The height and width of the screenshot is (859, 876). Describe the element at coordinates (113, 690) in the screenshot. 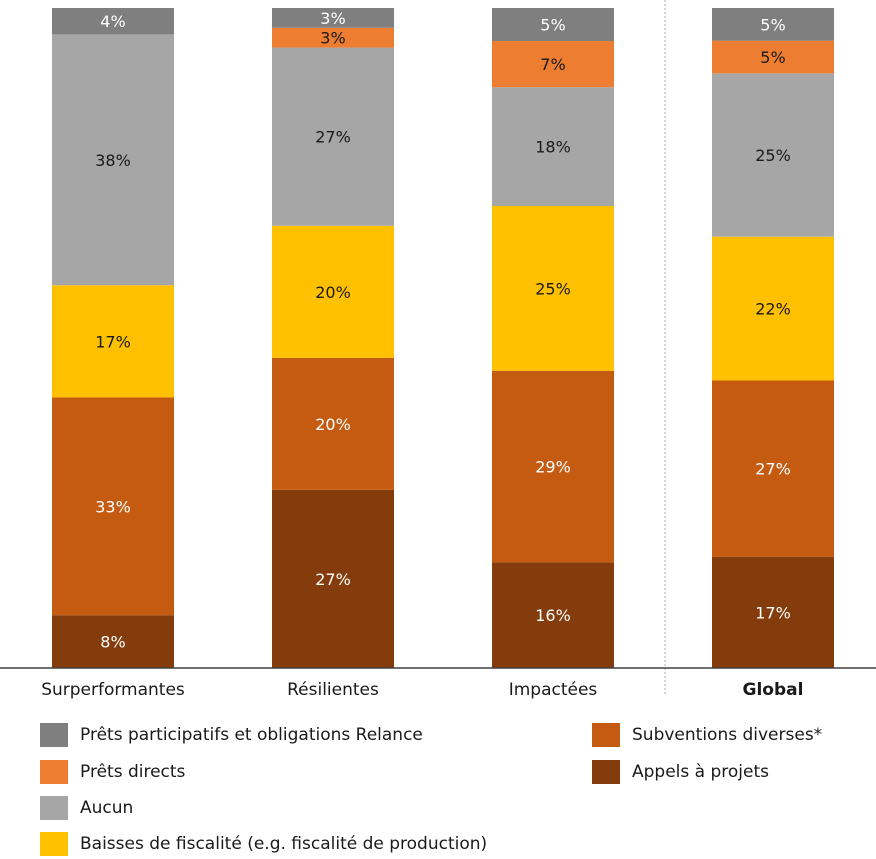

I see `category-label: Surperformantes` at that location.